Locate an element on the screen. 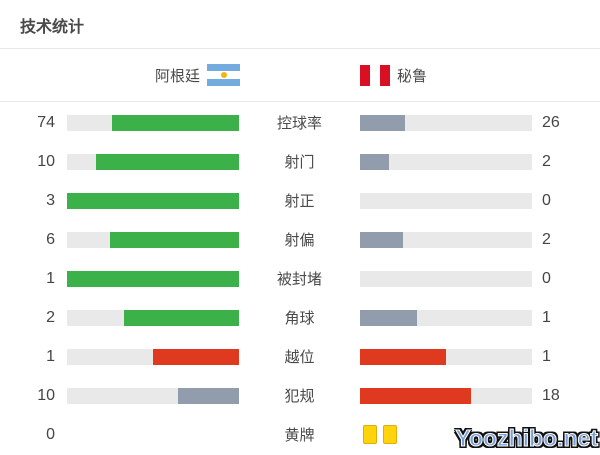 The height and width of the screenshot is (455, 600). stat-row: 6 射偏 2 is located at coordinates (300, 239).